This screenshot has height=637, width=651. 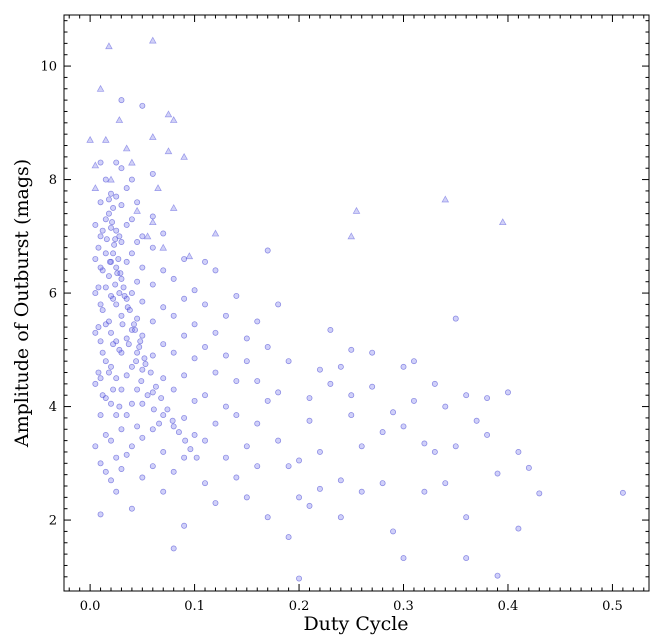 What do you see at coordinates (53, 521) in the screenshot?
I see `y-tick-label: 2` at bounding box center [53, 521].